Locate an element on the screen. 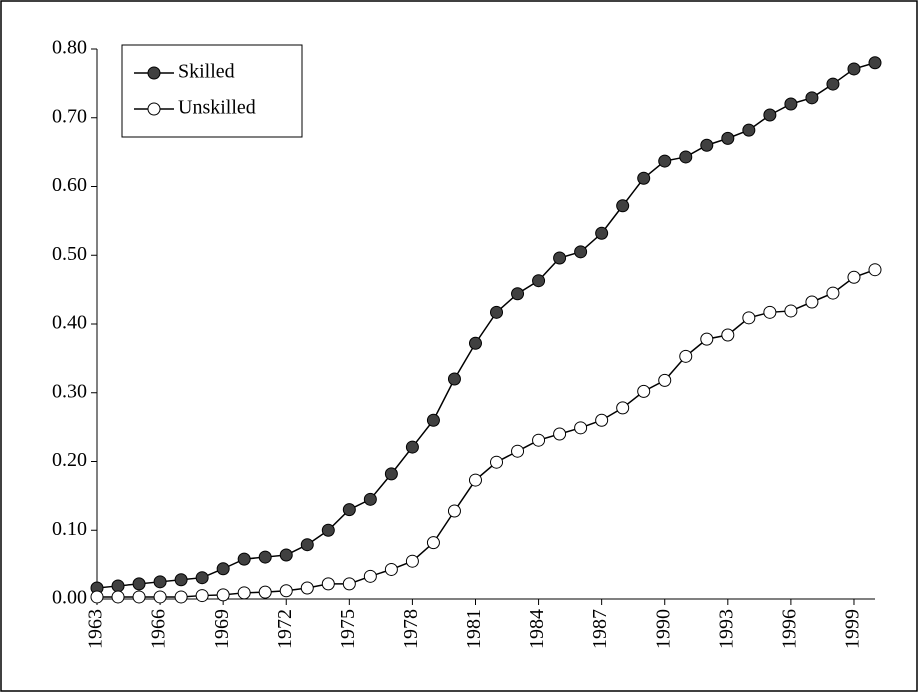 The image size is (919, 693). legend-label: Skilled is located at coordinates (206, 72).